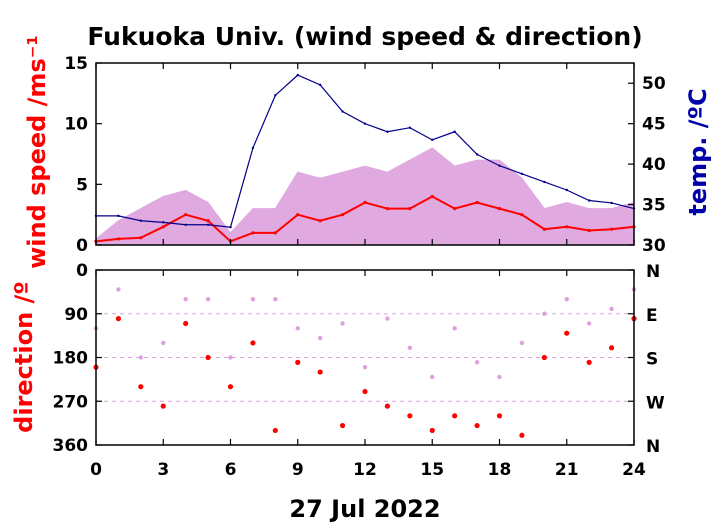 The width and height of the screenshot is (720, 530). What do you see at coordinates (654, 84) in the screenshot?
I see `temperature-tick-label: 50` at bounding box center [654, 84].